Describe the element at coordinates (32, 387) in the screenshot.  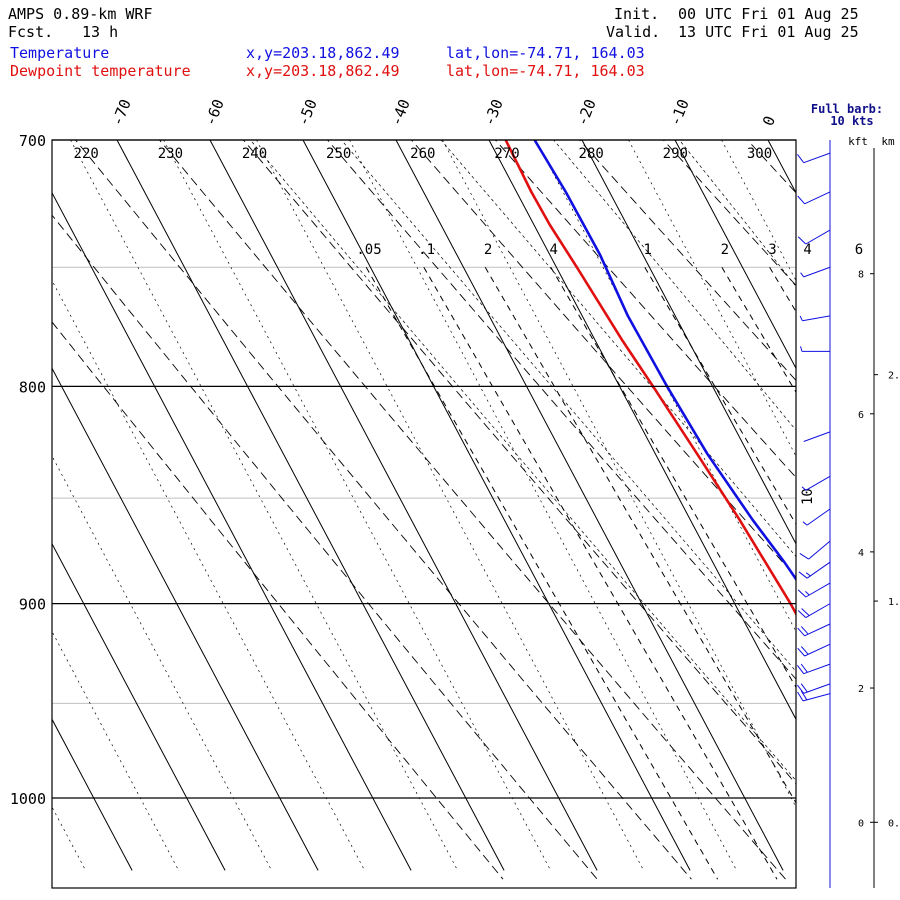
I see `pressure-tick-label: 800` at that location.